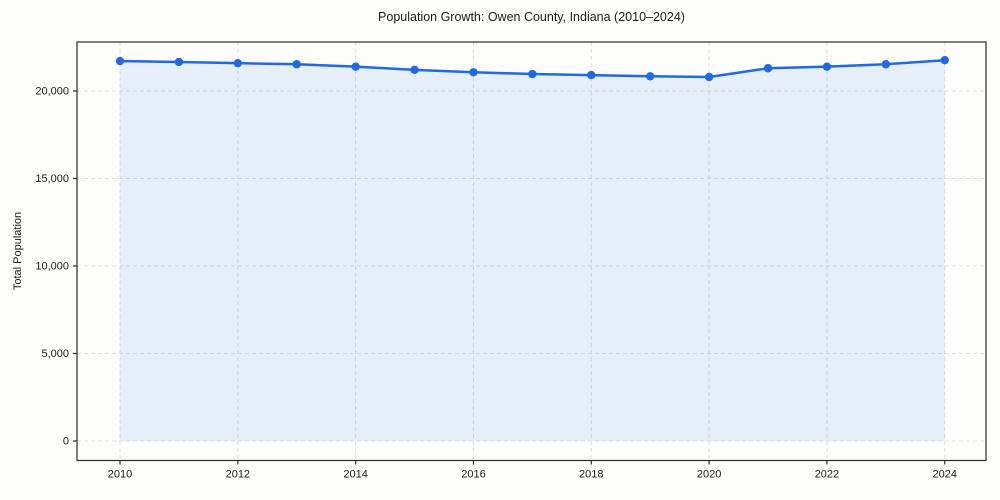 Image resolution: width=1000 pixels, height=500 pixels. Describe the element at coordinates (355, 475) in the screenshot. I see `x-tick-label: 2014` at that location.